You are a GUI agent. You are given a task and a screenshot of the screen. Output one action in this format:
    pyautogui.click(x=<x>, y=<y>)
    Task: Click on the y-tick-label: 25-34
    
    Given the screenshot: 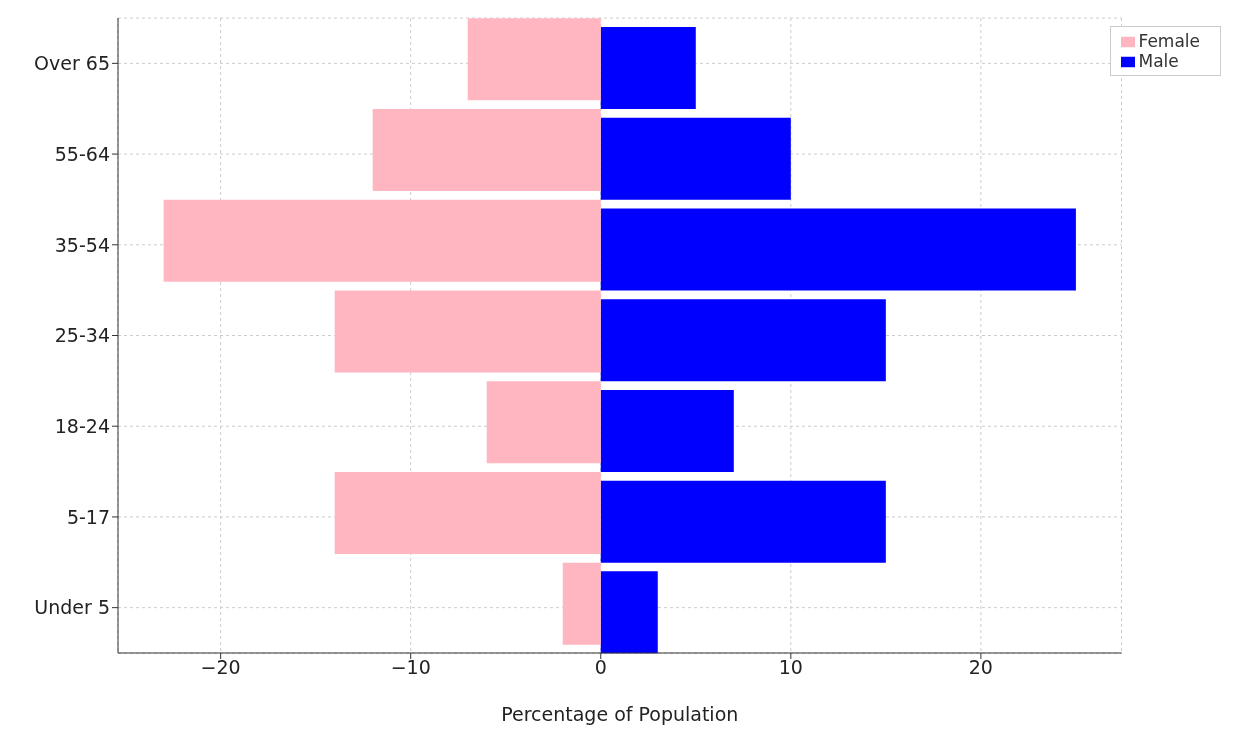 What is the action you would take?
    pyautogui.click(x=82, y=335)
    